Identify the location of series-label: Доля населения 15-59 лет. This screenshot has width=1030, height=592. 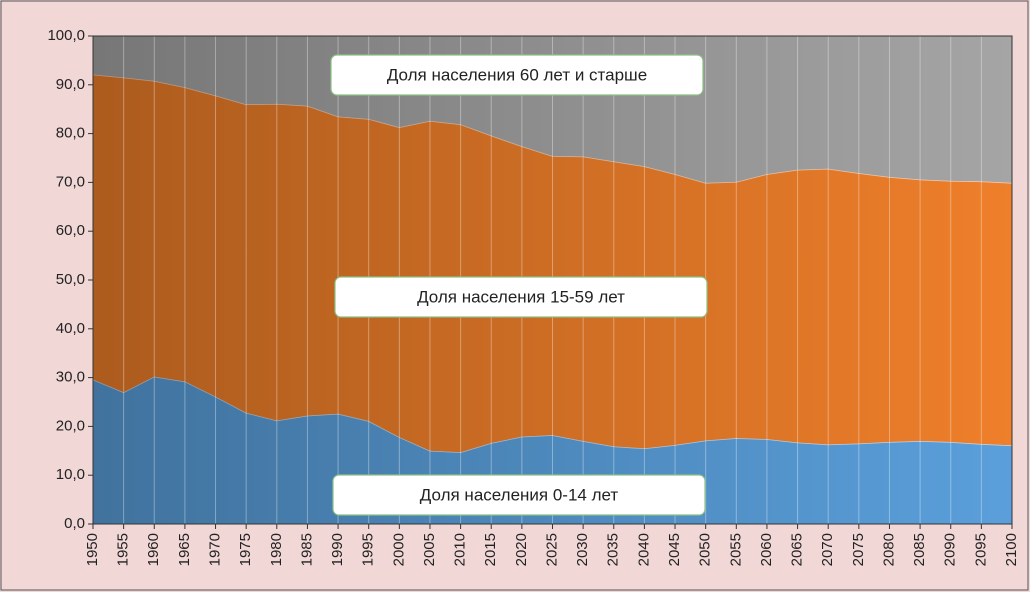
(521, 296).